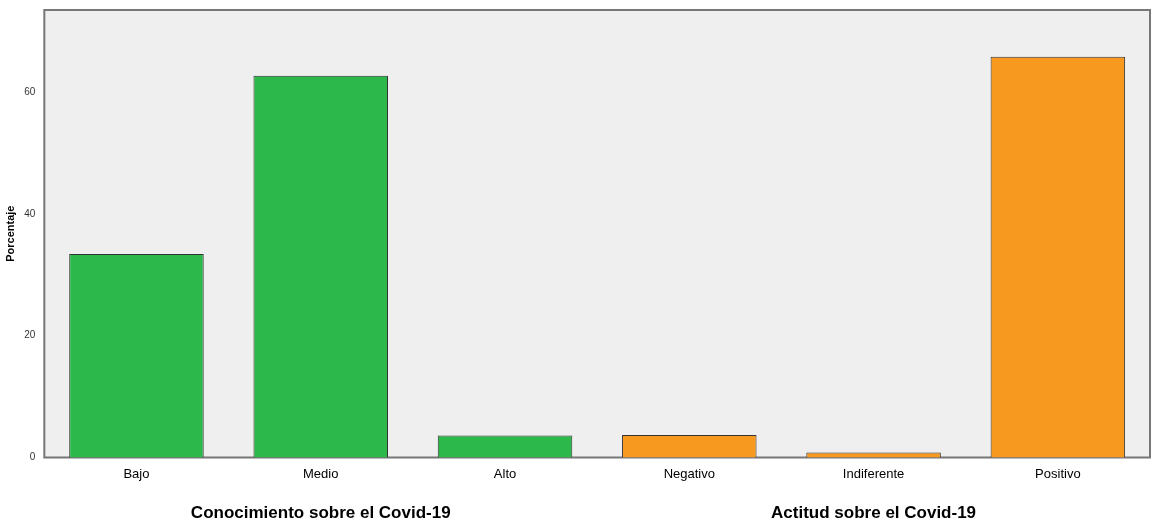  What do you see at coordinates (320, 512) in the screenshot?
I see `text: Conocimiento sobre el Covid-19` at bounding box center [320, 512].